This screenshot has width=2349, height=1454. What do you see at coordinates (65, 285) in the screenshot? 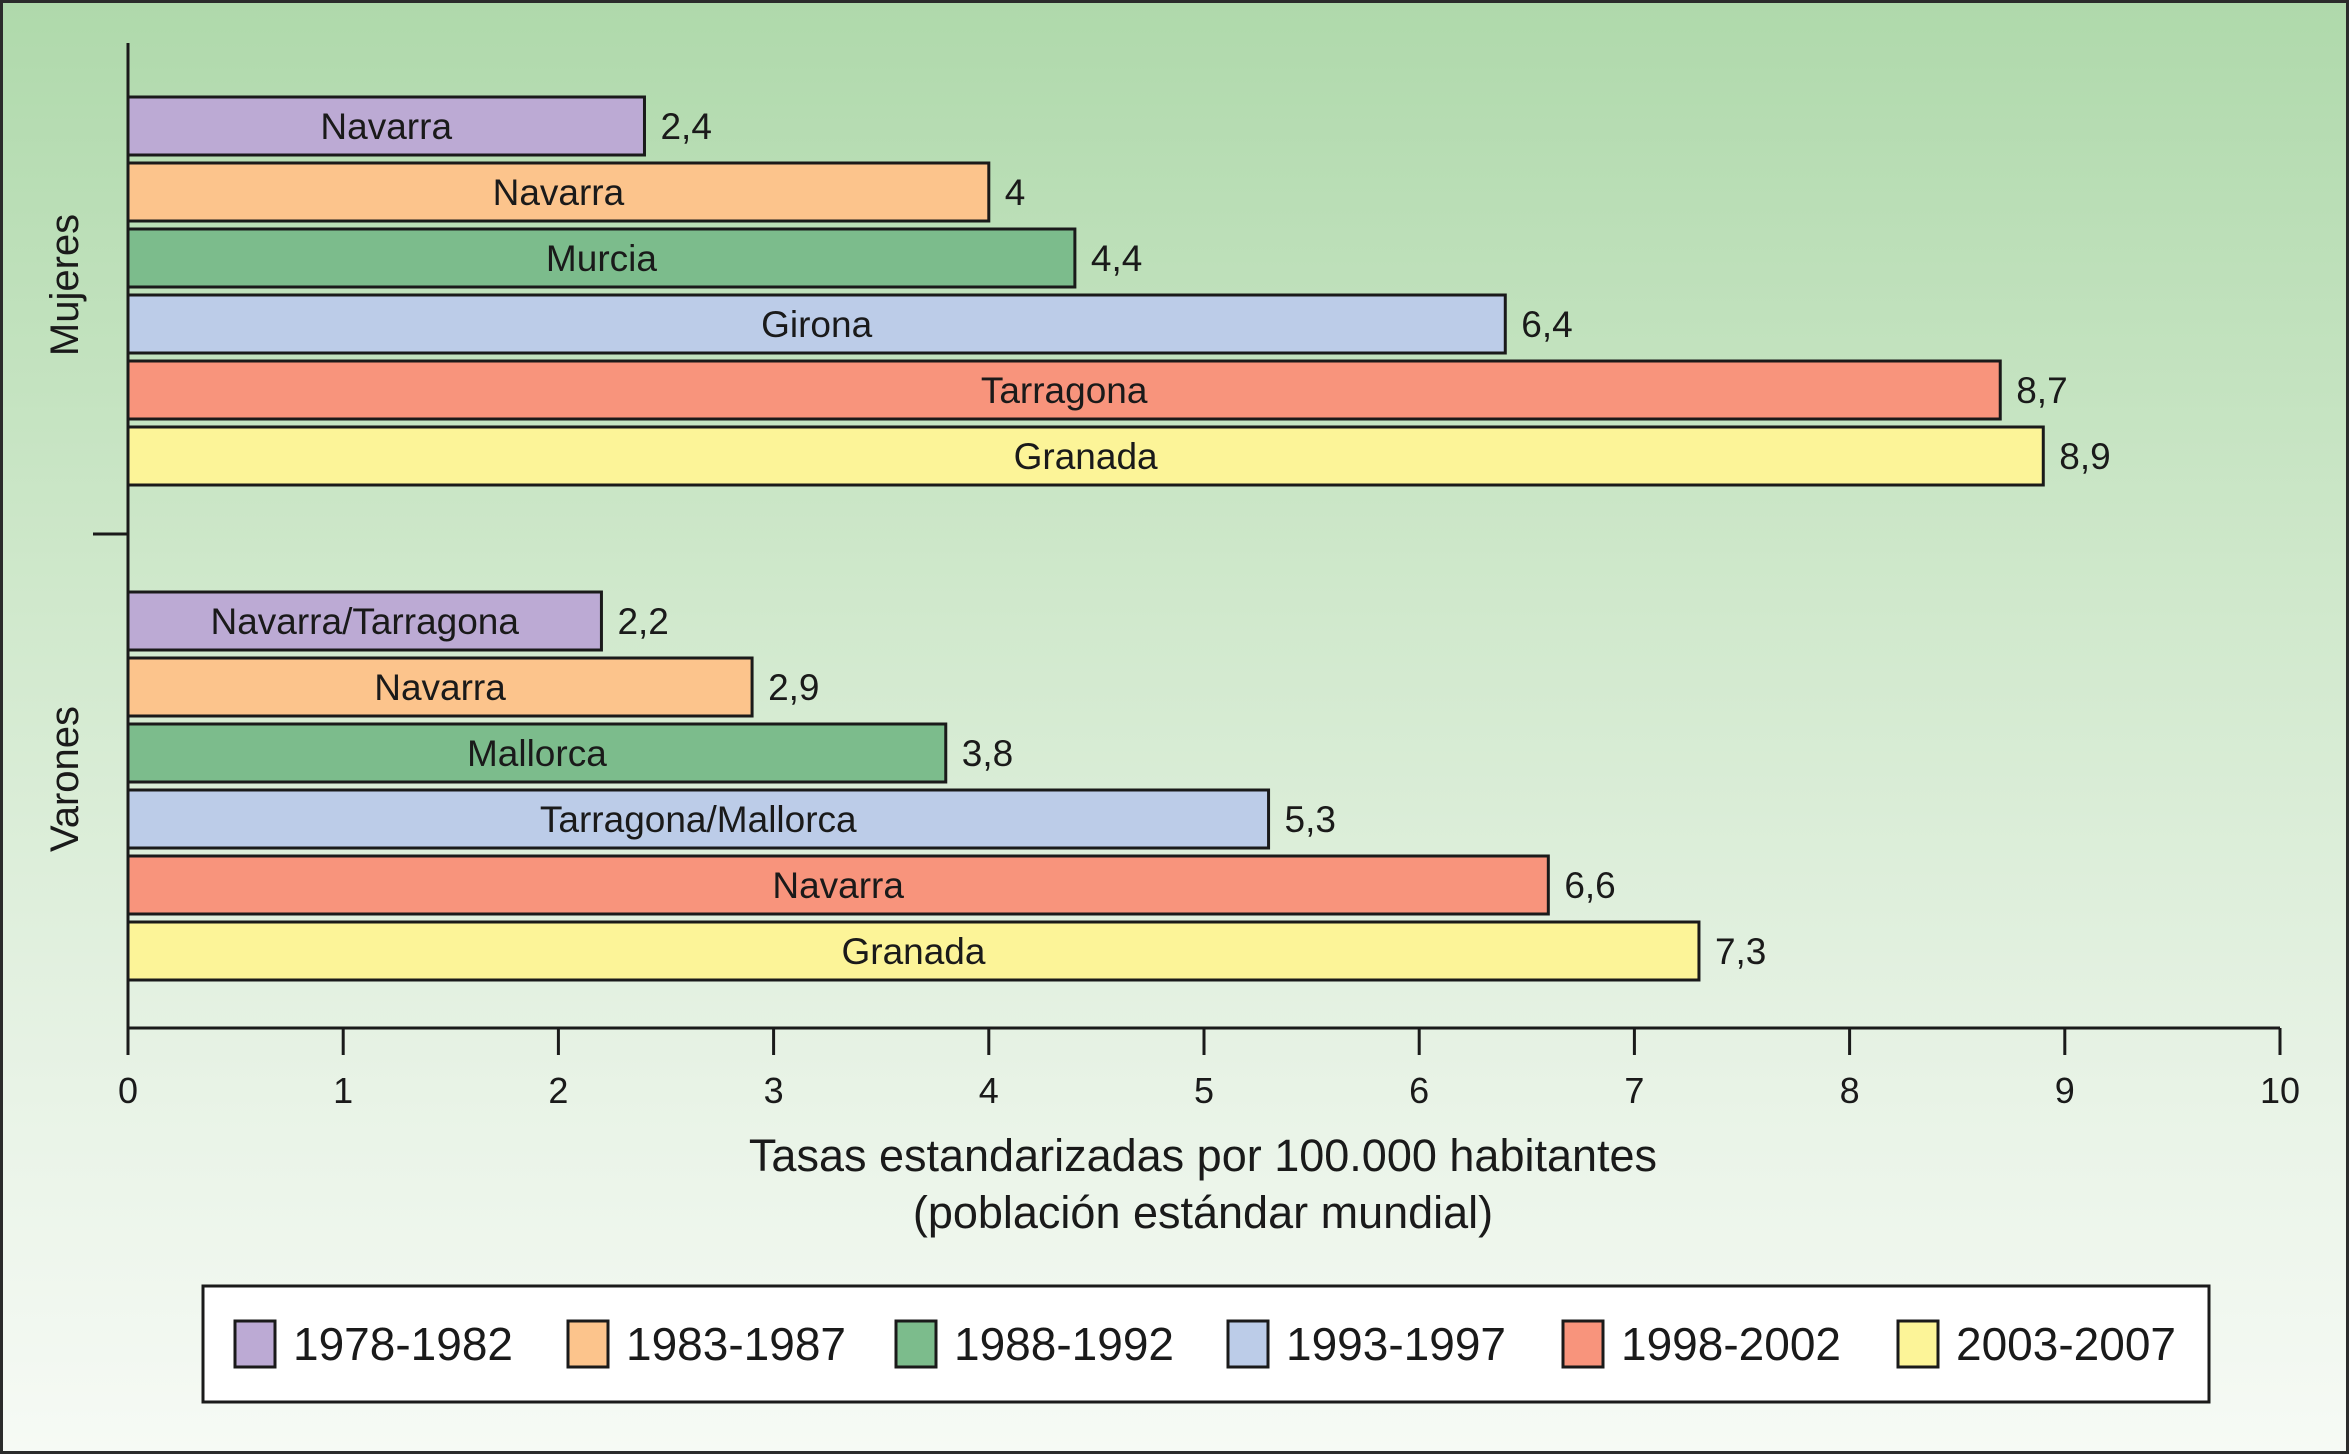
I see `group-label-mujeres: Mujeres` at bounding box center [65, 285].